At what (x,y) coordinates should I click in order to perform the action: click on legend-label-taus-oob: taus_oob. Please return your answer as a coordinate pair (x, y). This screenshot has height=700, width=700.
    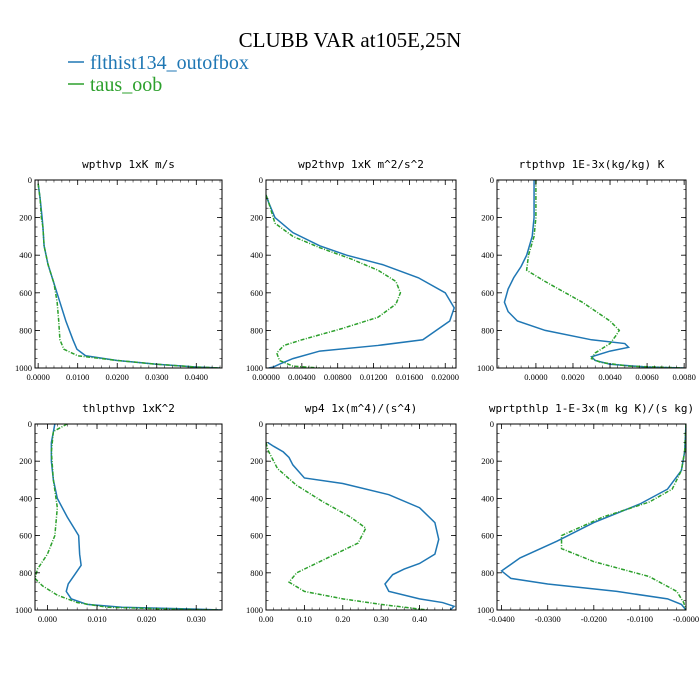
    Looking at the image, I should click on (126, 85).